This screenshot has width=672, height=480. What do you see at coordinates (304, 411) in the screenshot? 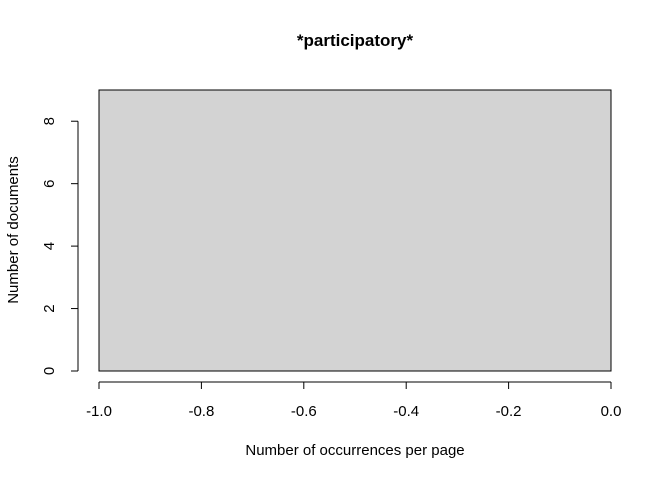
I see `x-tick-label: -0.6` at bounding box center [304, 411].